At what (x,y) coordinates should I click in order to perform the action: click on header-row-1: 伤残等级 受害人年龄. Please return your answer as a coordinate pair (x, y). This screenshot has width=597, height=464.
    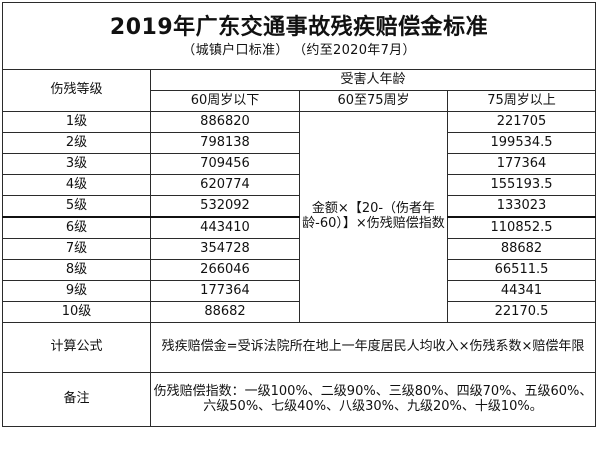
    Looking at the image, I should click on (299, 90).